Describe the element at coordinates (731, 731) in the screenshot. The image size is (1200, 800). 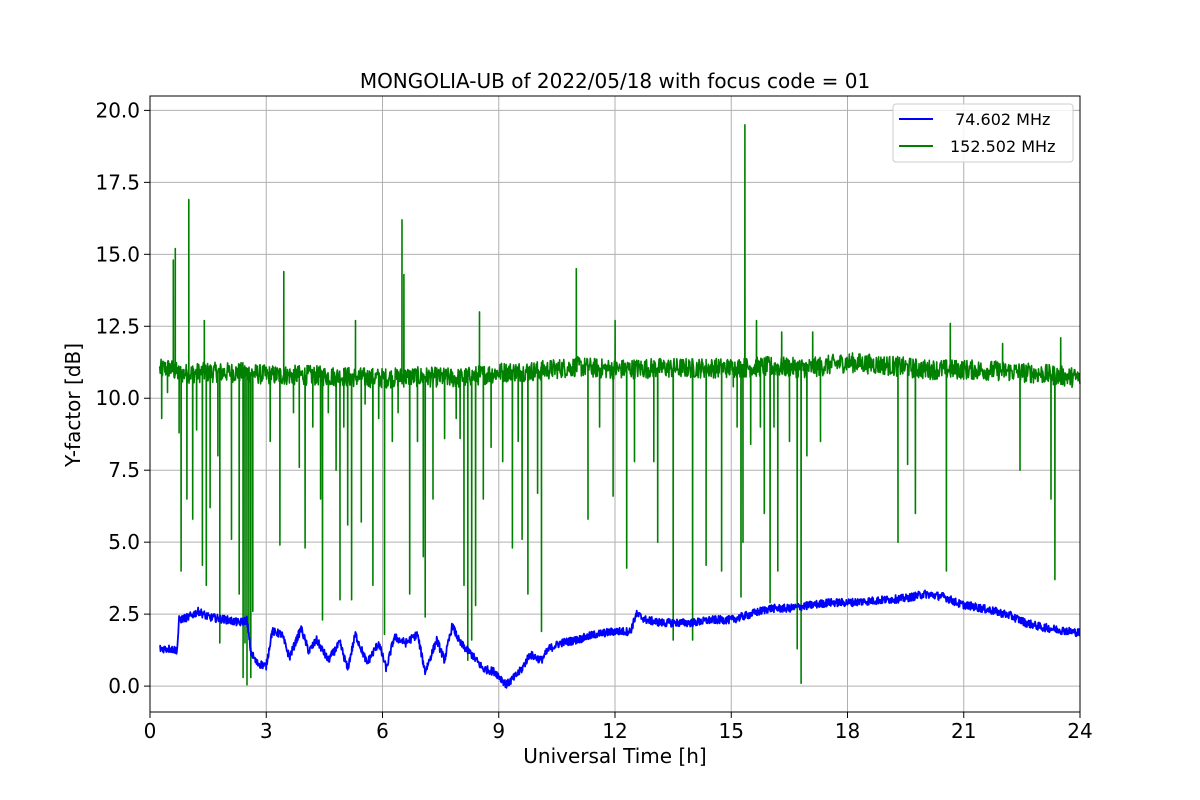
I see `x-tick-label: 15` at that location.